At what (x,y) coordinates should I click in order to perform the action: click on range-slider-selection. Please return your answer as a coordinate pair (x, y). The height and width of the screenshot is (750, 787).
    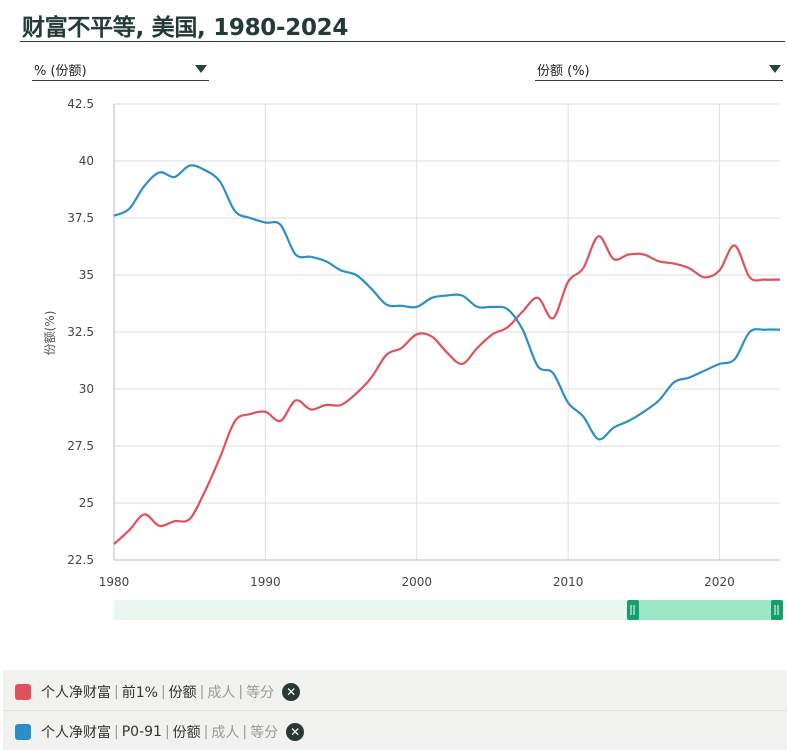
    Looking at the image, I should click on (705, 610).